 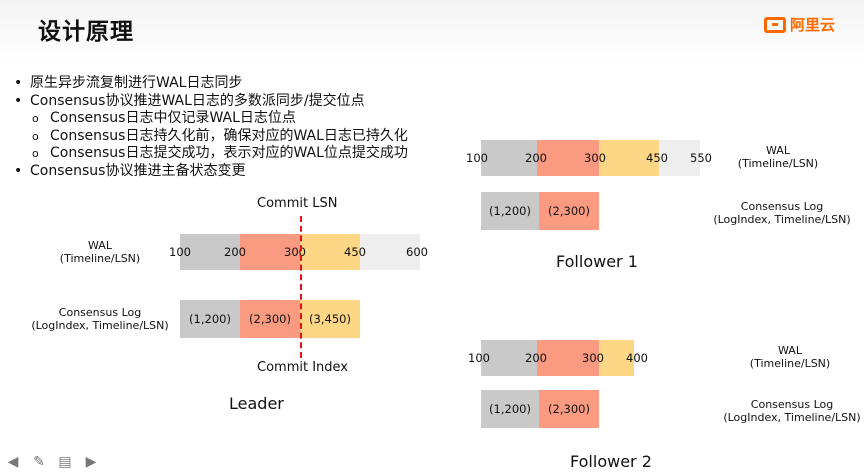 What do you see at coordinates (39, 462) in the screenshot?
I see `pen-icon: ✎` at bounding box center [39, 462].